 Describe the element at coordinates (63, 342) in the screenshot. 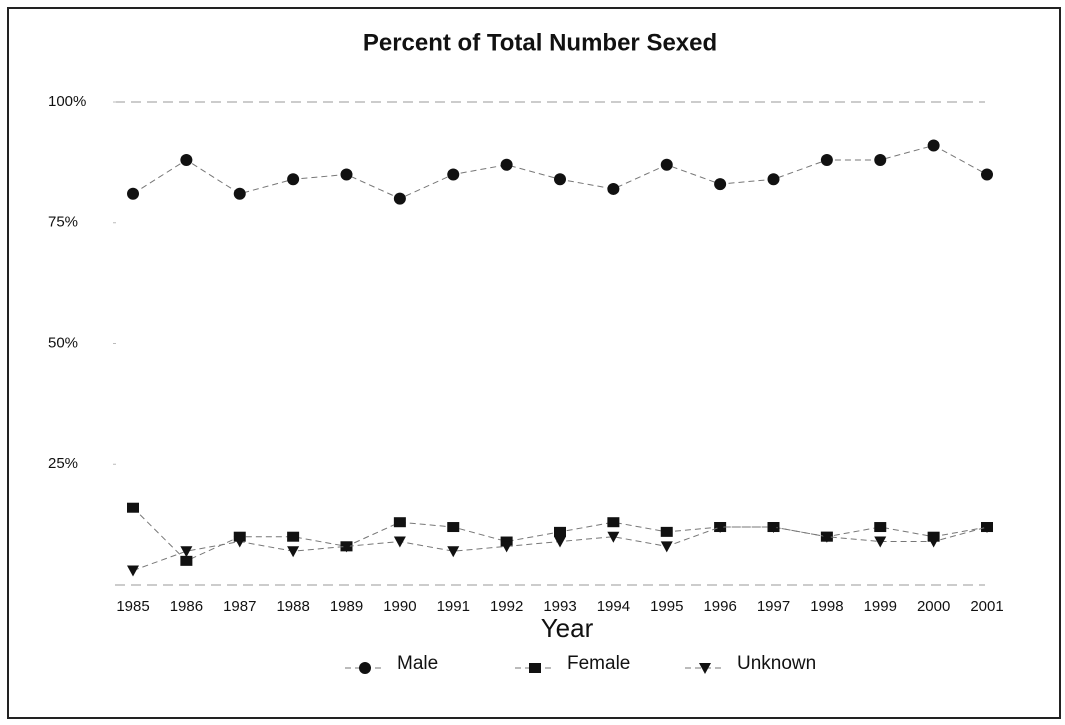

I see `y-tick-label: 50%` at that location.